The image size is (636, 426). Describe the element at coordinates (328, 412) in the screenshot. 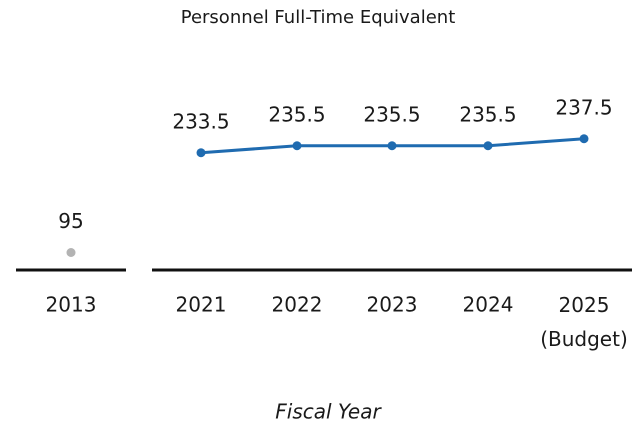

I see `x-axis-label: Fiscal Year` at that location.